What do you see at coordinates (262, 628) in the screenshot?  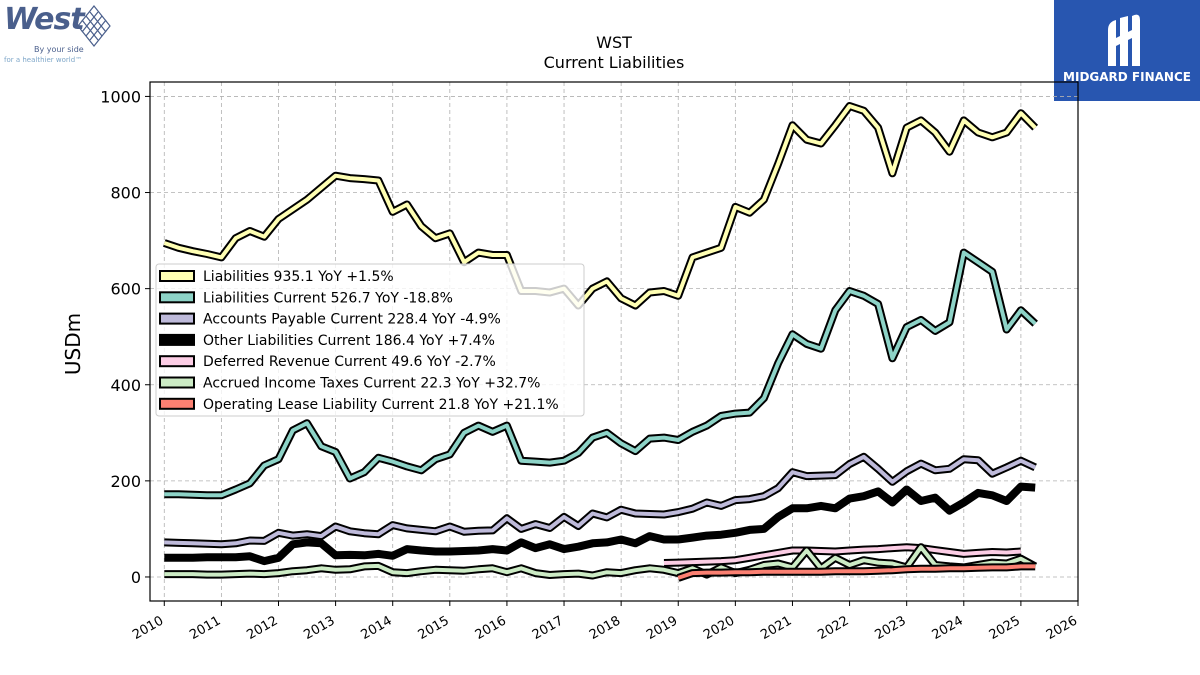 I see `x-tick-label: 2012` at bounding box center [262, 628].